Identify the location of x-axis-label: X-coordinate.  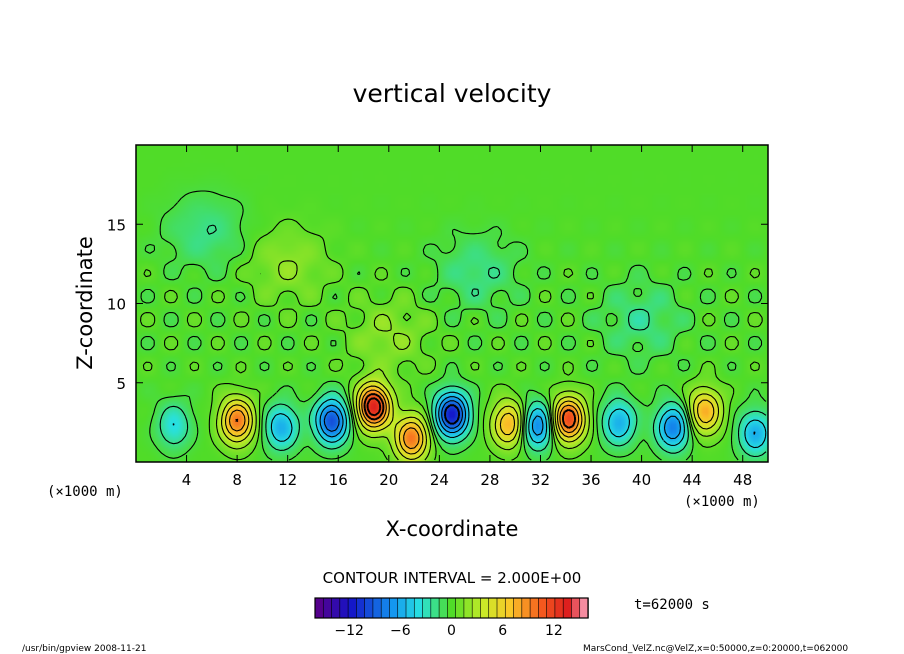
(452, 529).